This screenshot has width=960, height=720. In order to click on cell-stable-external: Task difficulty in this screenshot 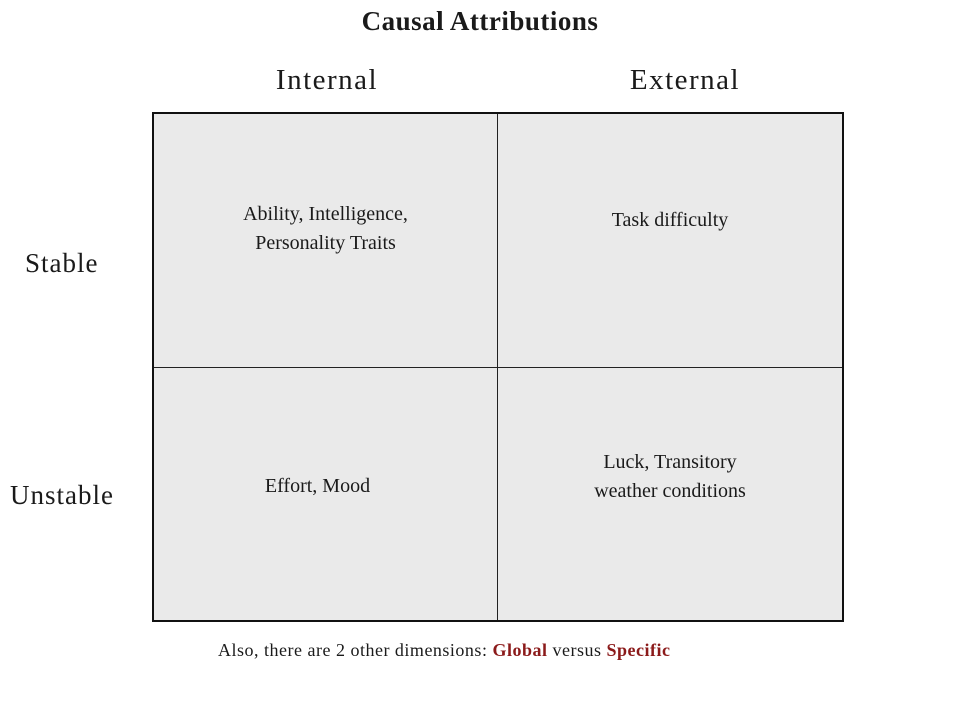, I will do `click(670, 241)`.